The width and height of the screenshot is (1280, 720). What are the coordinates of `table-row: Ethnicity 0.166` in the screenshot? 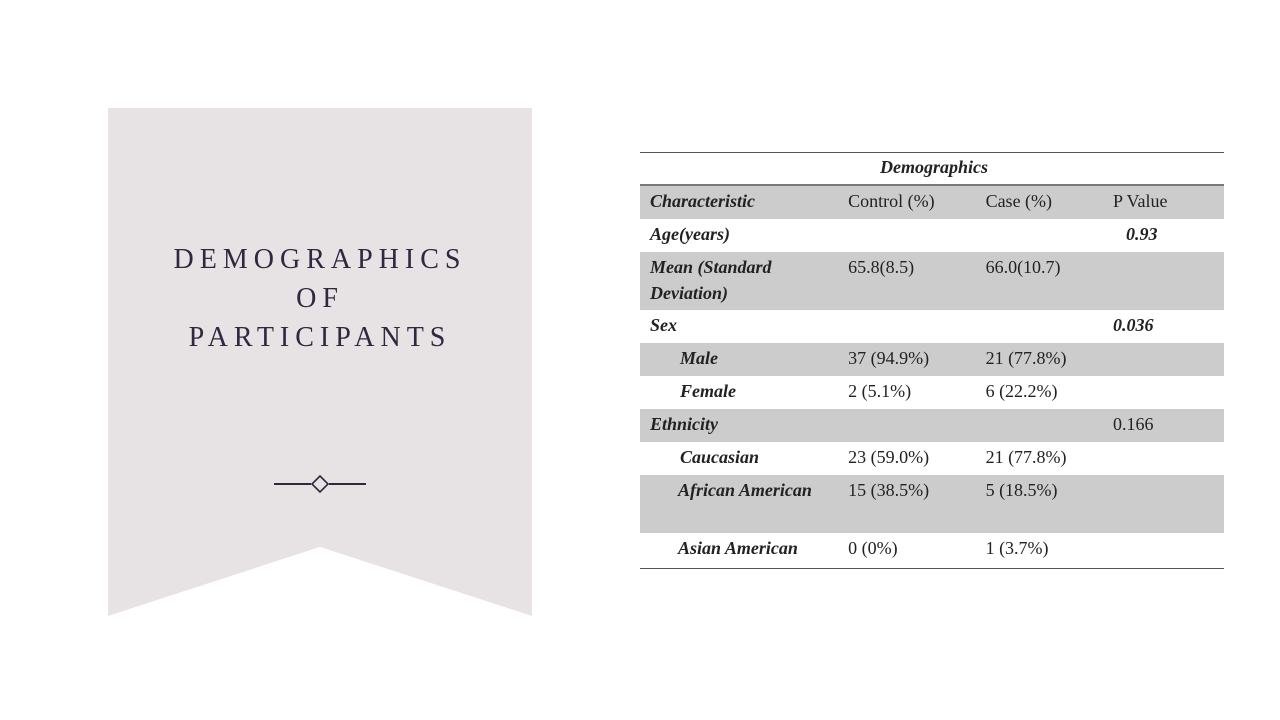 It's located at (932, 425).